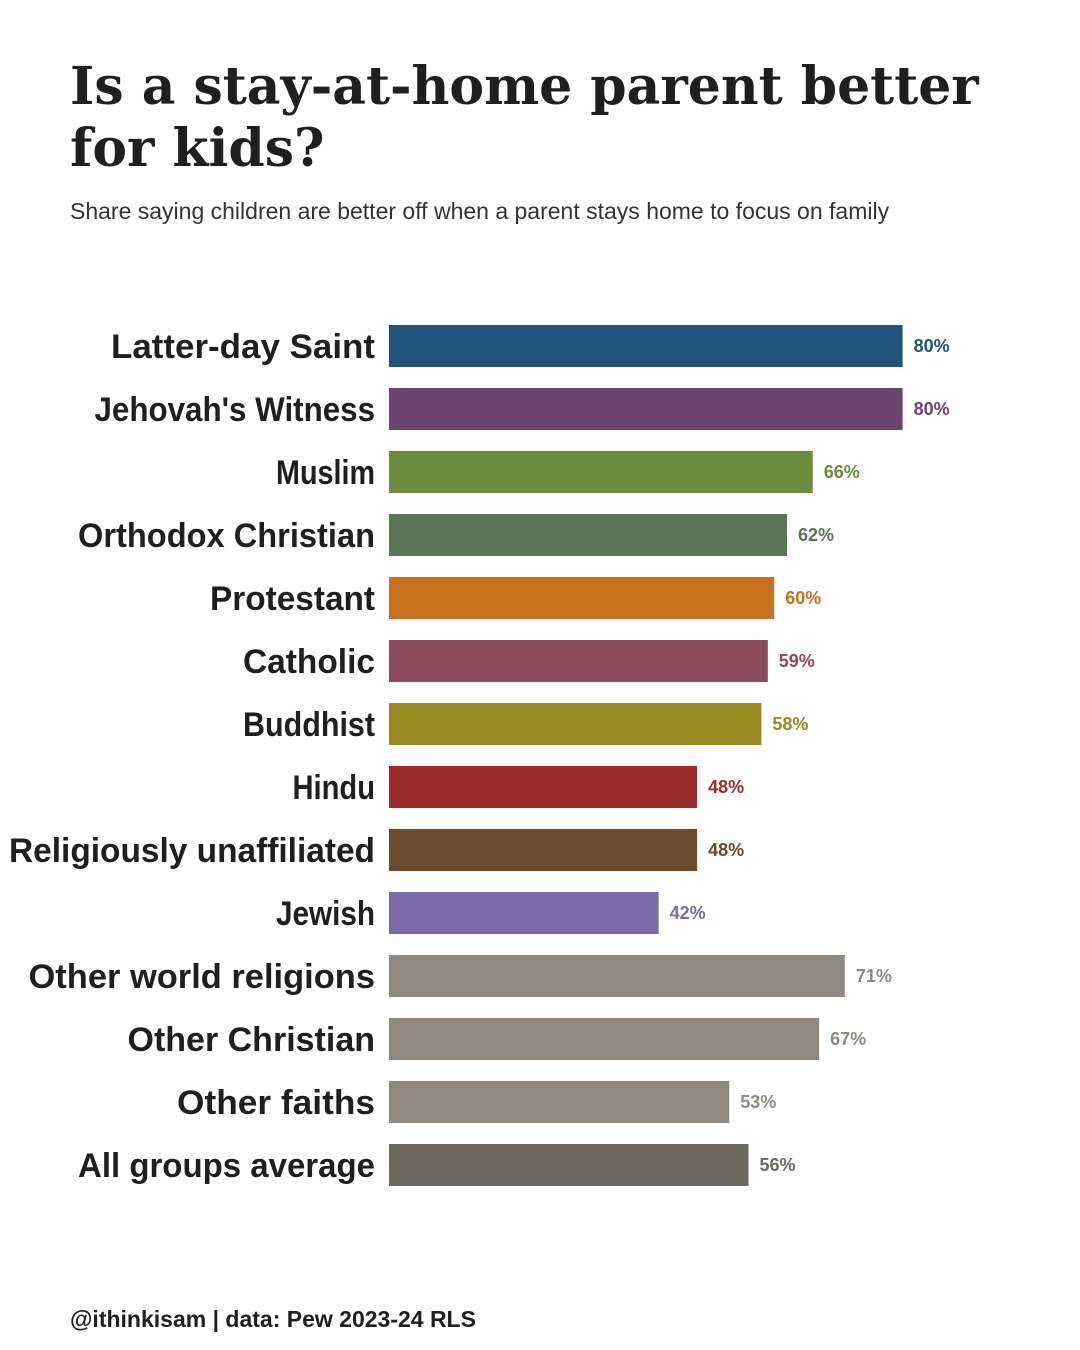  What do you see at coordinates (226, 536) in the screenshot?
I see `category-label: Orthodox Christian` at bounding box center [226, 536].